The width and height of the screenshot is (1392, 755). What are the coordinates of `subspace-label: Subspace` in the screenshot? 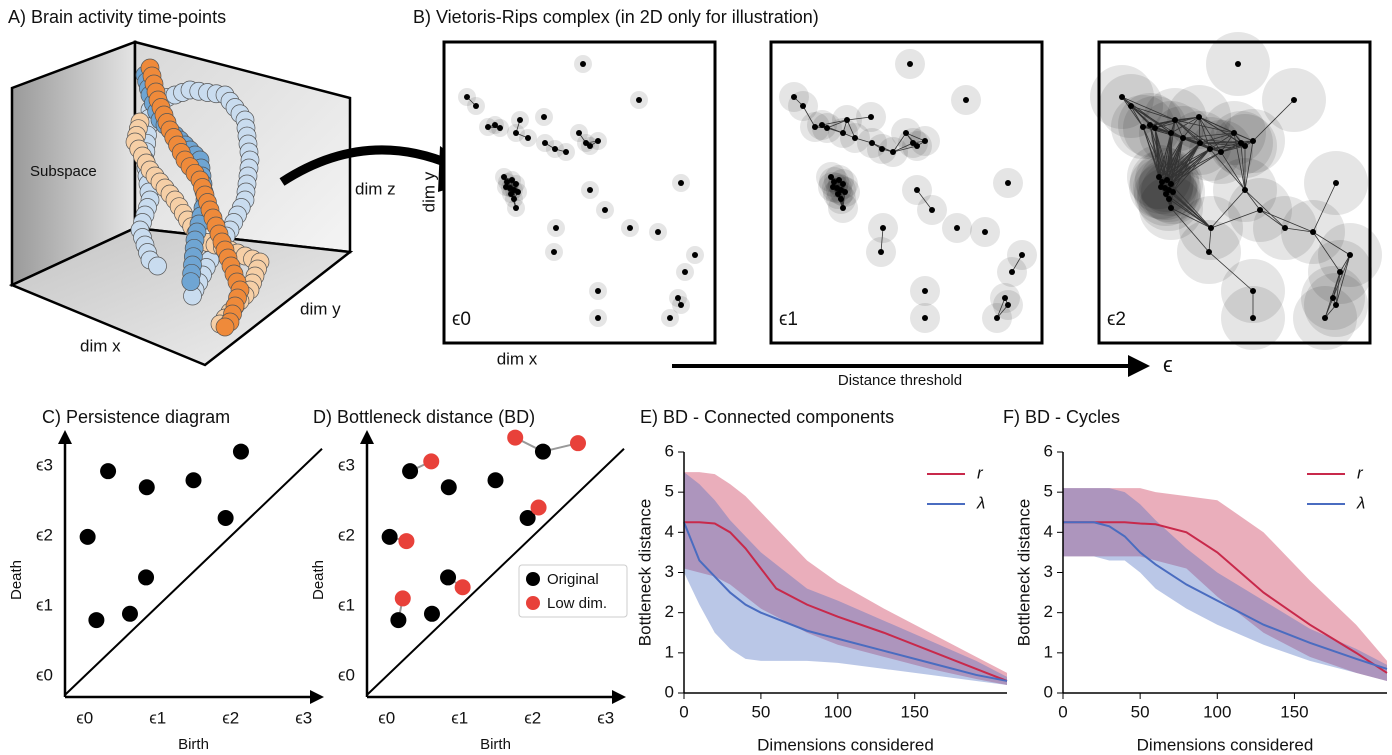 It's located at (63, 171).